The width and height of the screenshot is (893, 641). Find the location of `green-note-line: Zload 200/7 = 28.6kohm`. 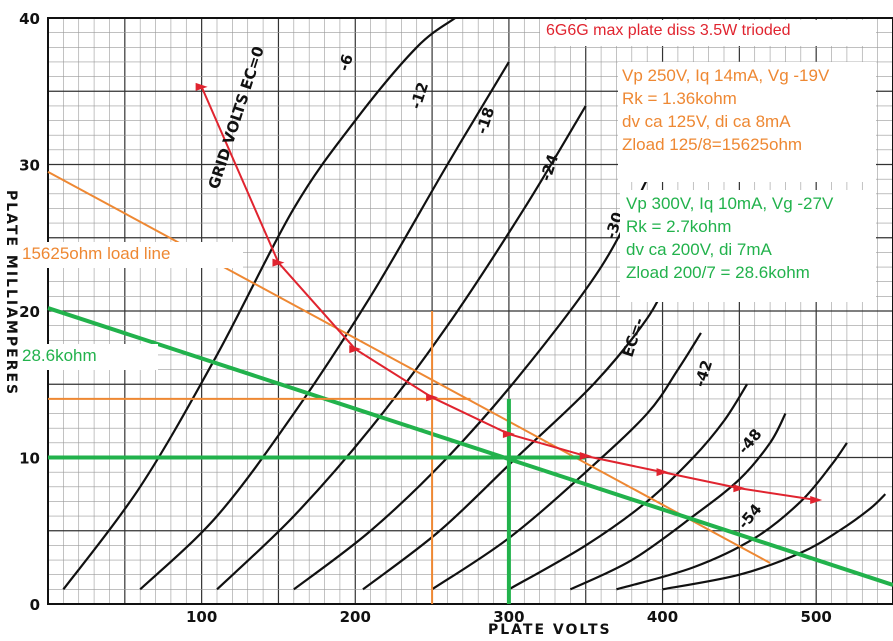

green-note-line: Zload 200/7 = 28.6kohm is located at coordinates (718, 272).